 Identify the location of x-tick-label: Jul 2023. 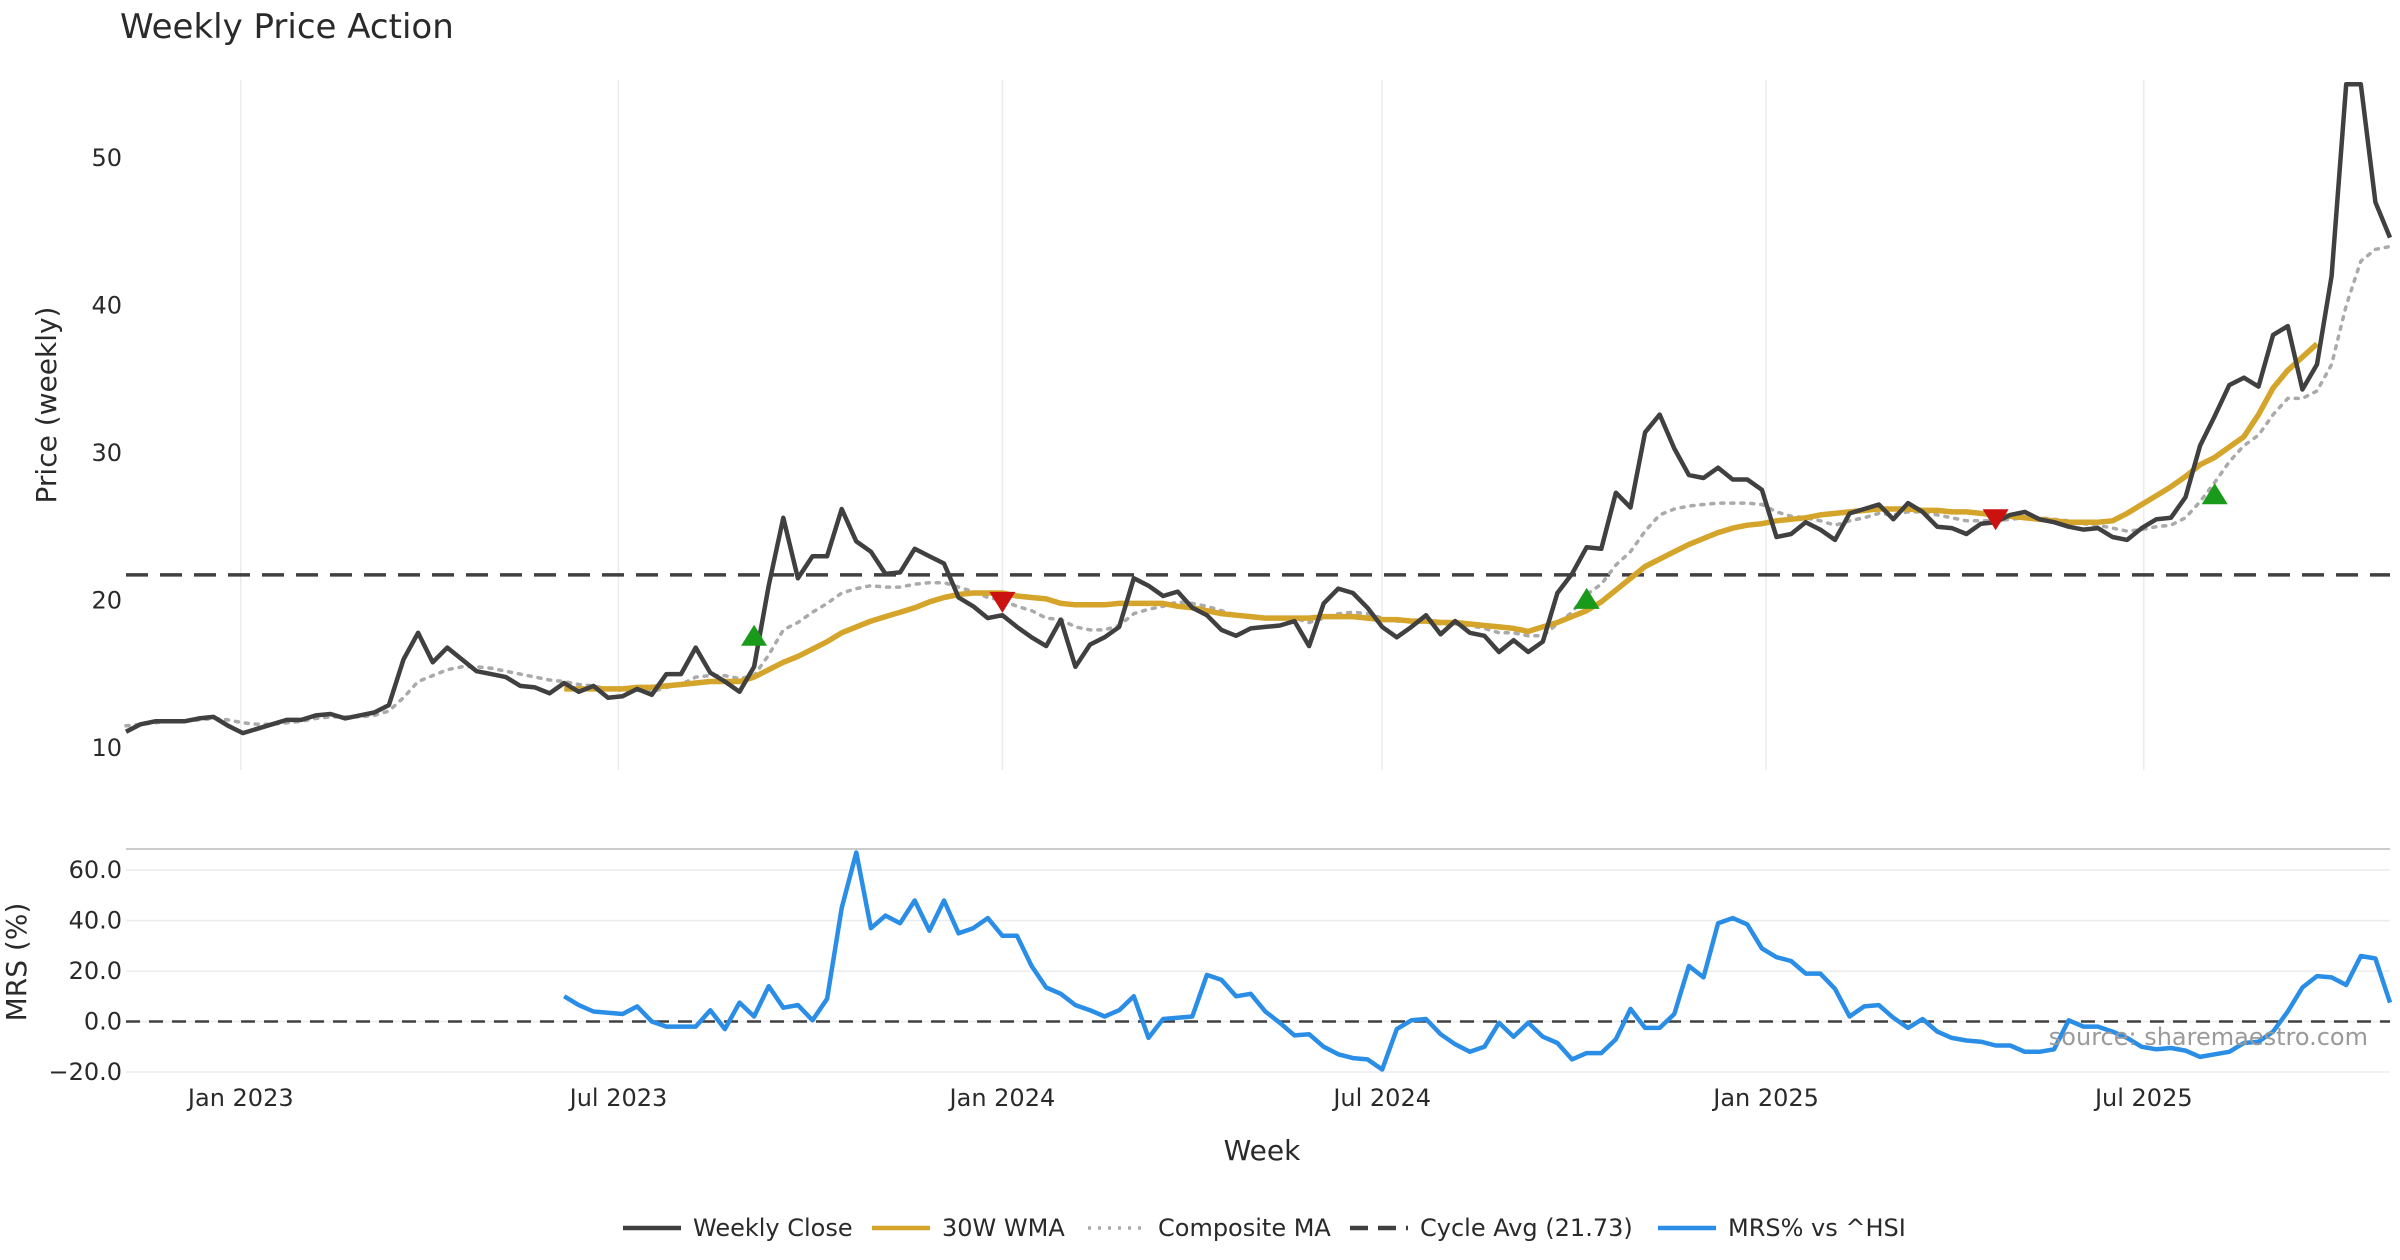
(618, 1098).